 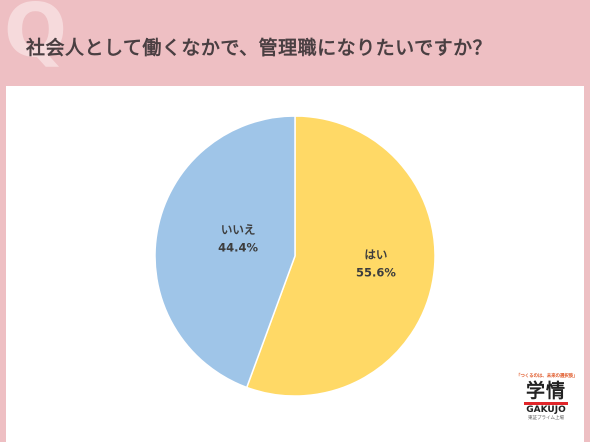 What do you see at coordinates (35, 37) in the screenshot?
I see `q-mark: Q` at bounding box center [35, 37].